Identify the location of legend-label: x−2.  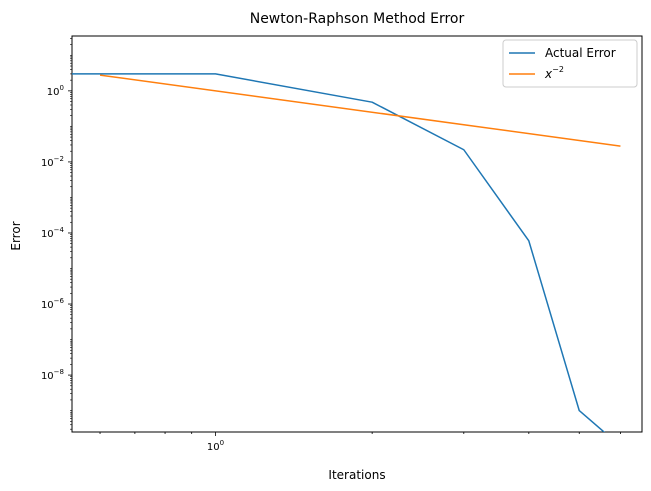
(554, 73).